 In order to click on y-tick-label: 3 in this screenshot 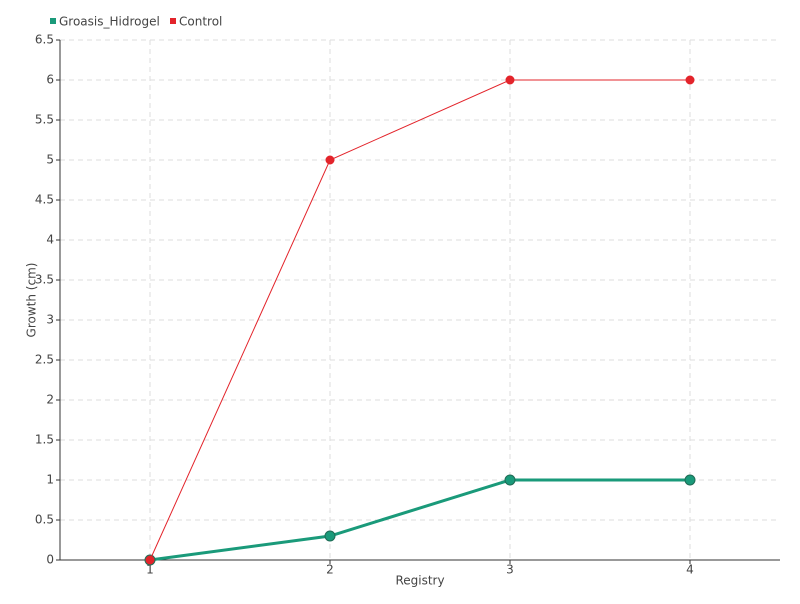, I will do `click(50, 320)`.